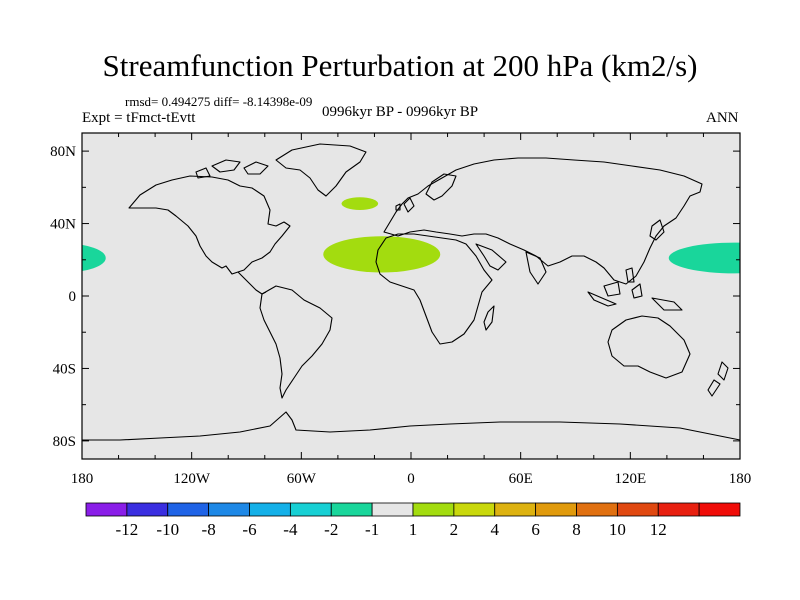 The height and width of the screenshot is (600, 800). What do you see at coordinates (139, 118) in the screenshot?
I see `experiment-label: Expt = tFmct-tEvtt` at bounding box center [139, 118].